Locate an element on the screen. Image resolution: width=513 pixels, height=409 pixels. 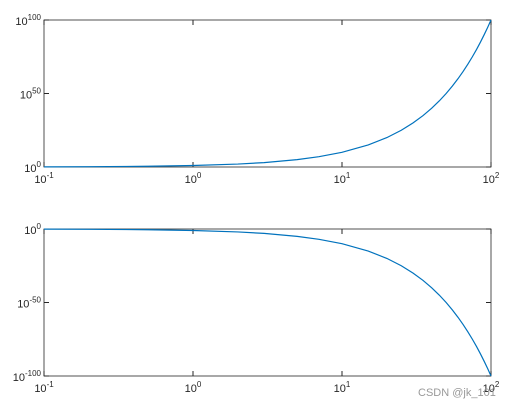
y-tick-label: 10-50 is located at coordinates (29, 303).